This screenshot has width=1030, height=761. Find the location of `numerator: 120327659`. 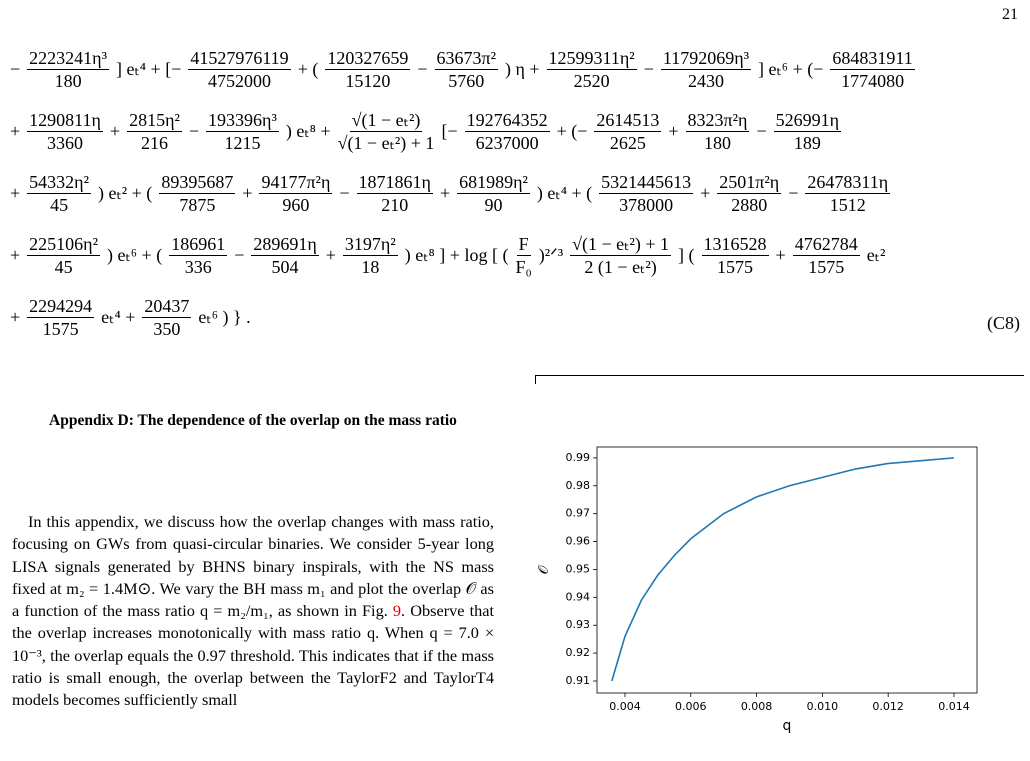

numerator: 120327659 is located at coordinates (368, 58).